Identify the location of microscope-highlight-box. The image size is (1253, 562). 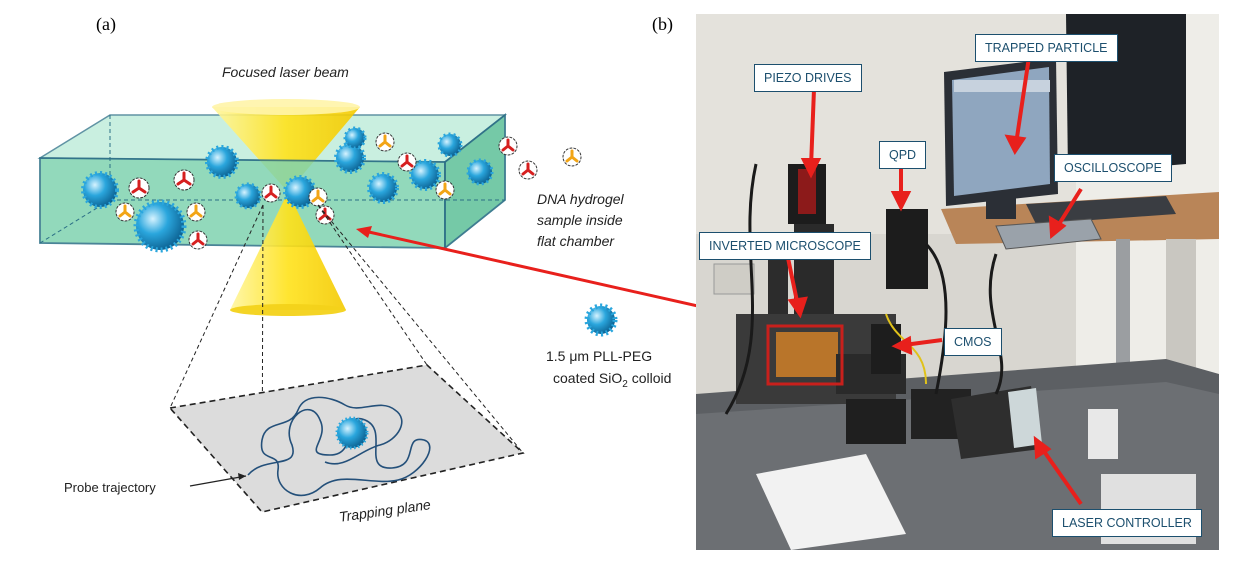
(805, 355).